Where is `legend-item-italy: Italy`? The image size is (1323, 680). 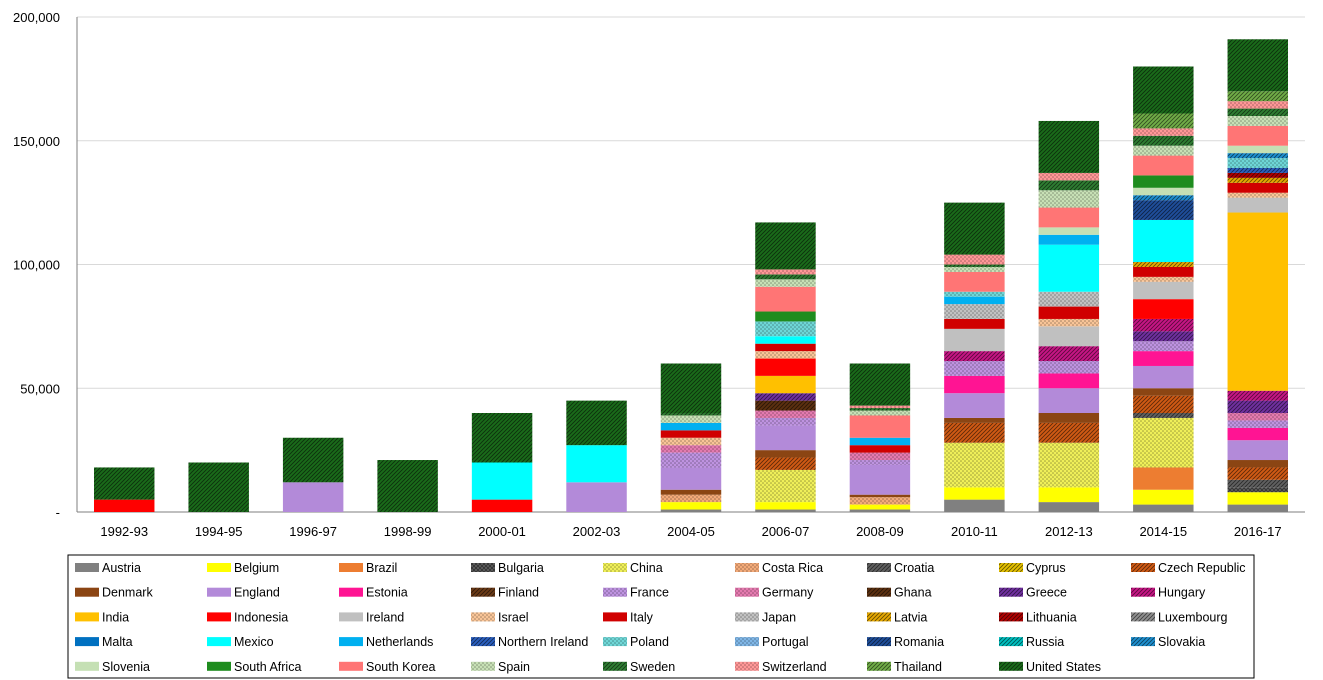 legend-item-italy: Italy is located at coordinates (628, 617).